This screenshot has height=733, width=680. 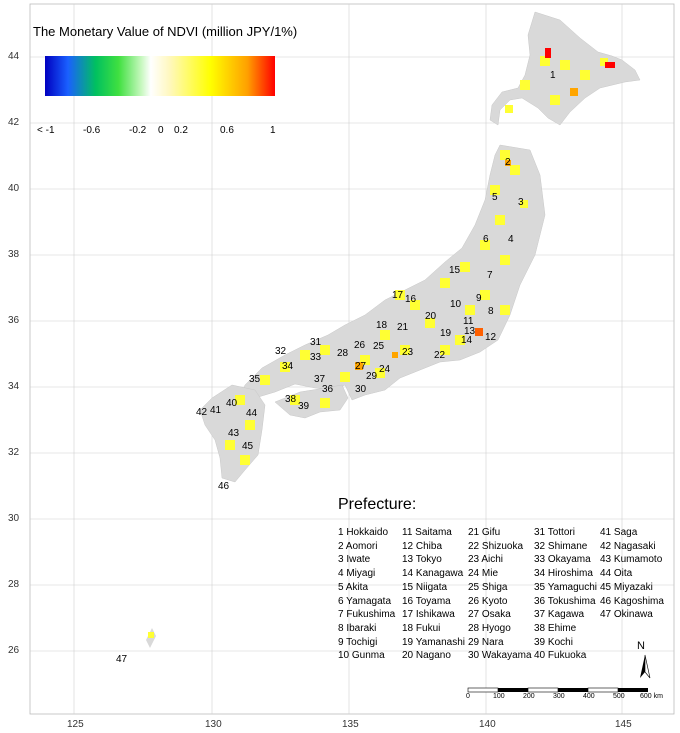 What do you see at coordinates (428, 615) in the screenshot?
I see `prefecture-entry: 17 Ishikawa` at bounding box center [428, 615].